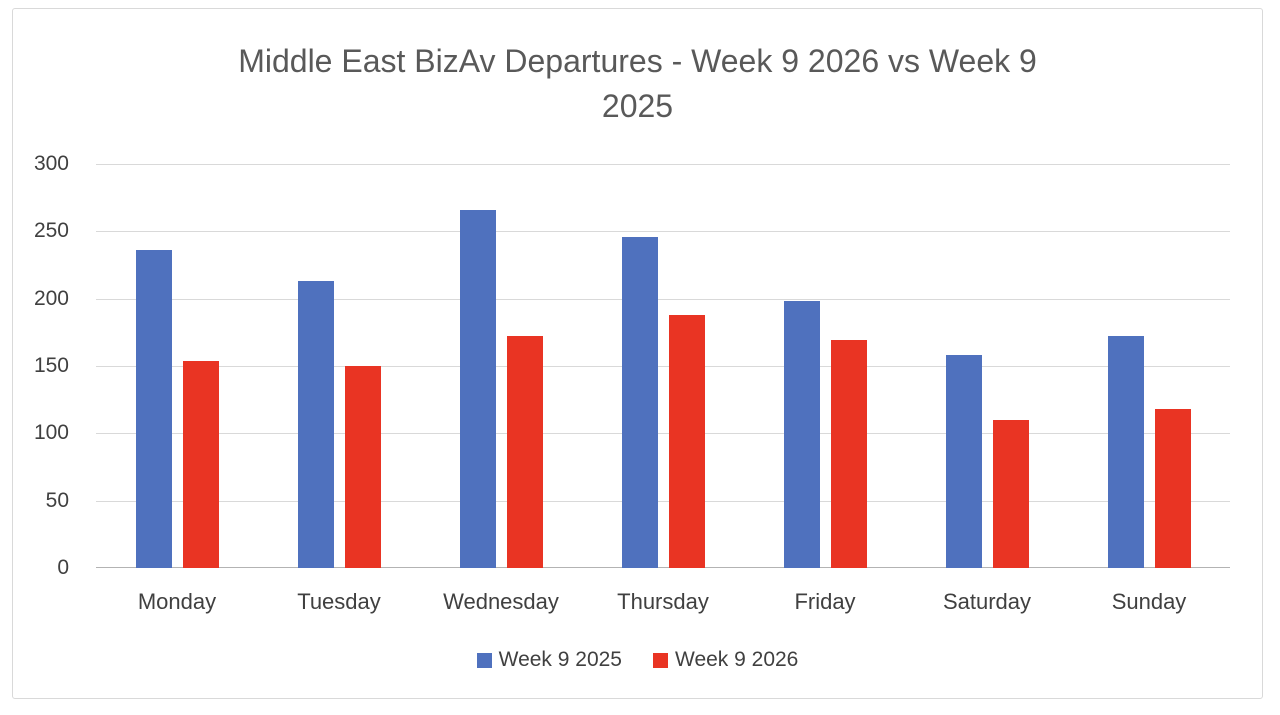 Image resolution: width=1280 pixels, height=715 pixels. What do you see at coordinates (51, 433) in the screenshot?
I see `y-tick-label-100: 100` at bounding box center [51, 433].